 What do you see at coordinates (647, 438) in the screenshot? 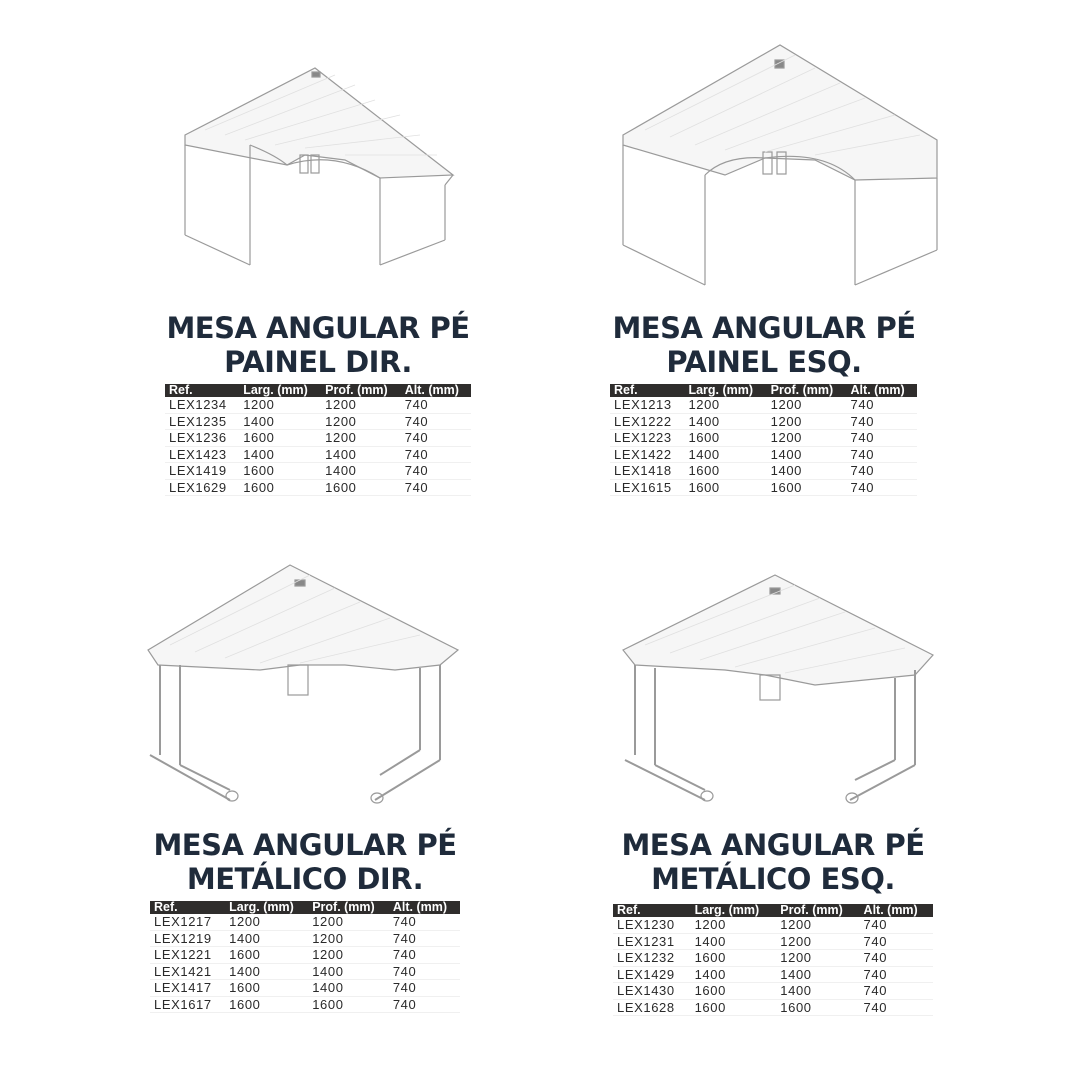
I see `table-cell: LEX1223` at bounding box center [647, 438].